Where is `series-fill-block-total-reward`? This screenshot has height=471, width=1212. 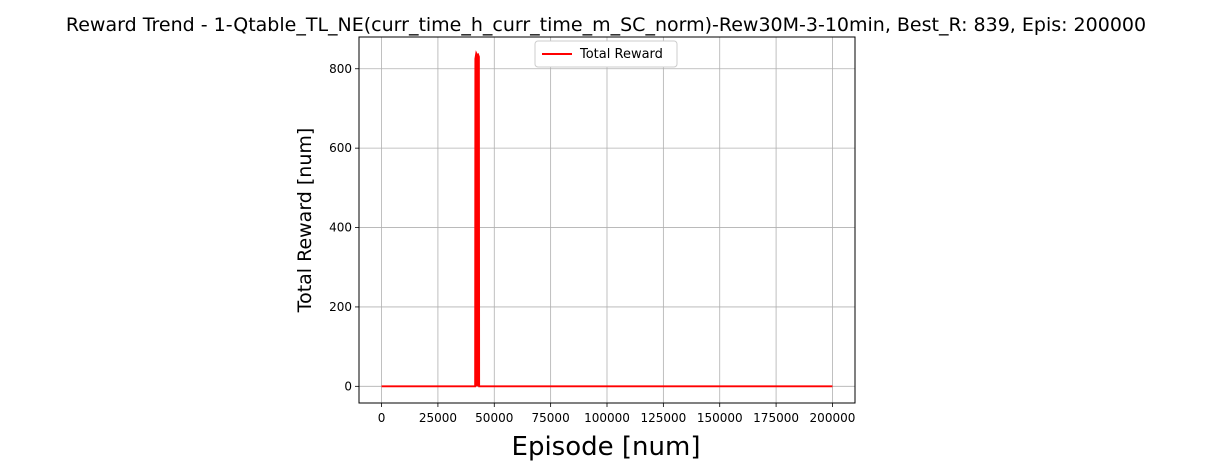 series-fill-block-total-reward is located at coordinates (477, 220).